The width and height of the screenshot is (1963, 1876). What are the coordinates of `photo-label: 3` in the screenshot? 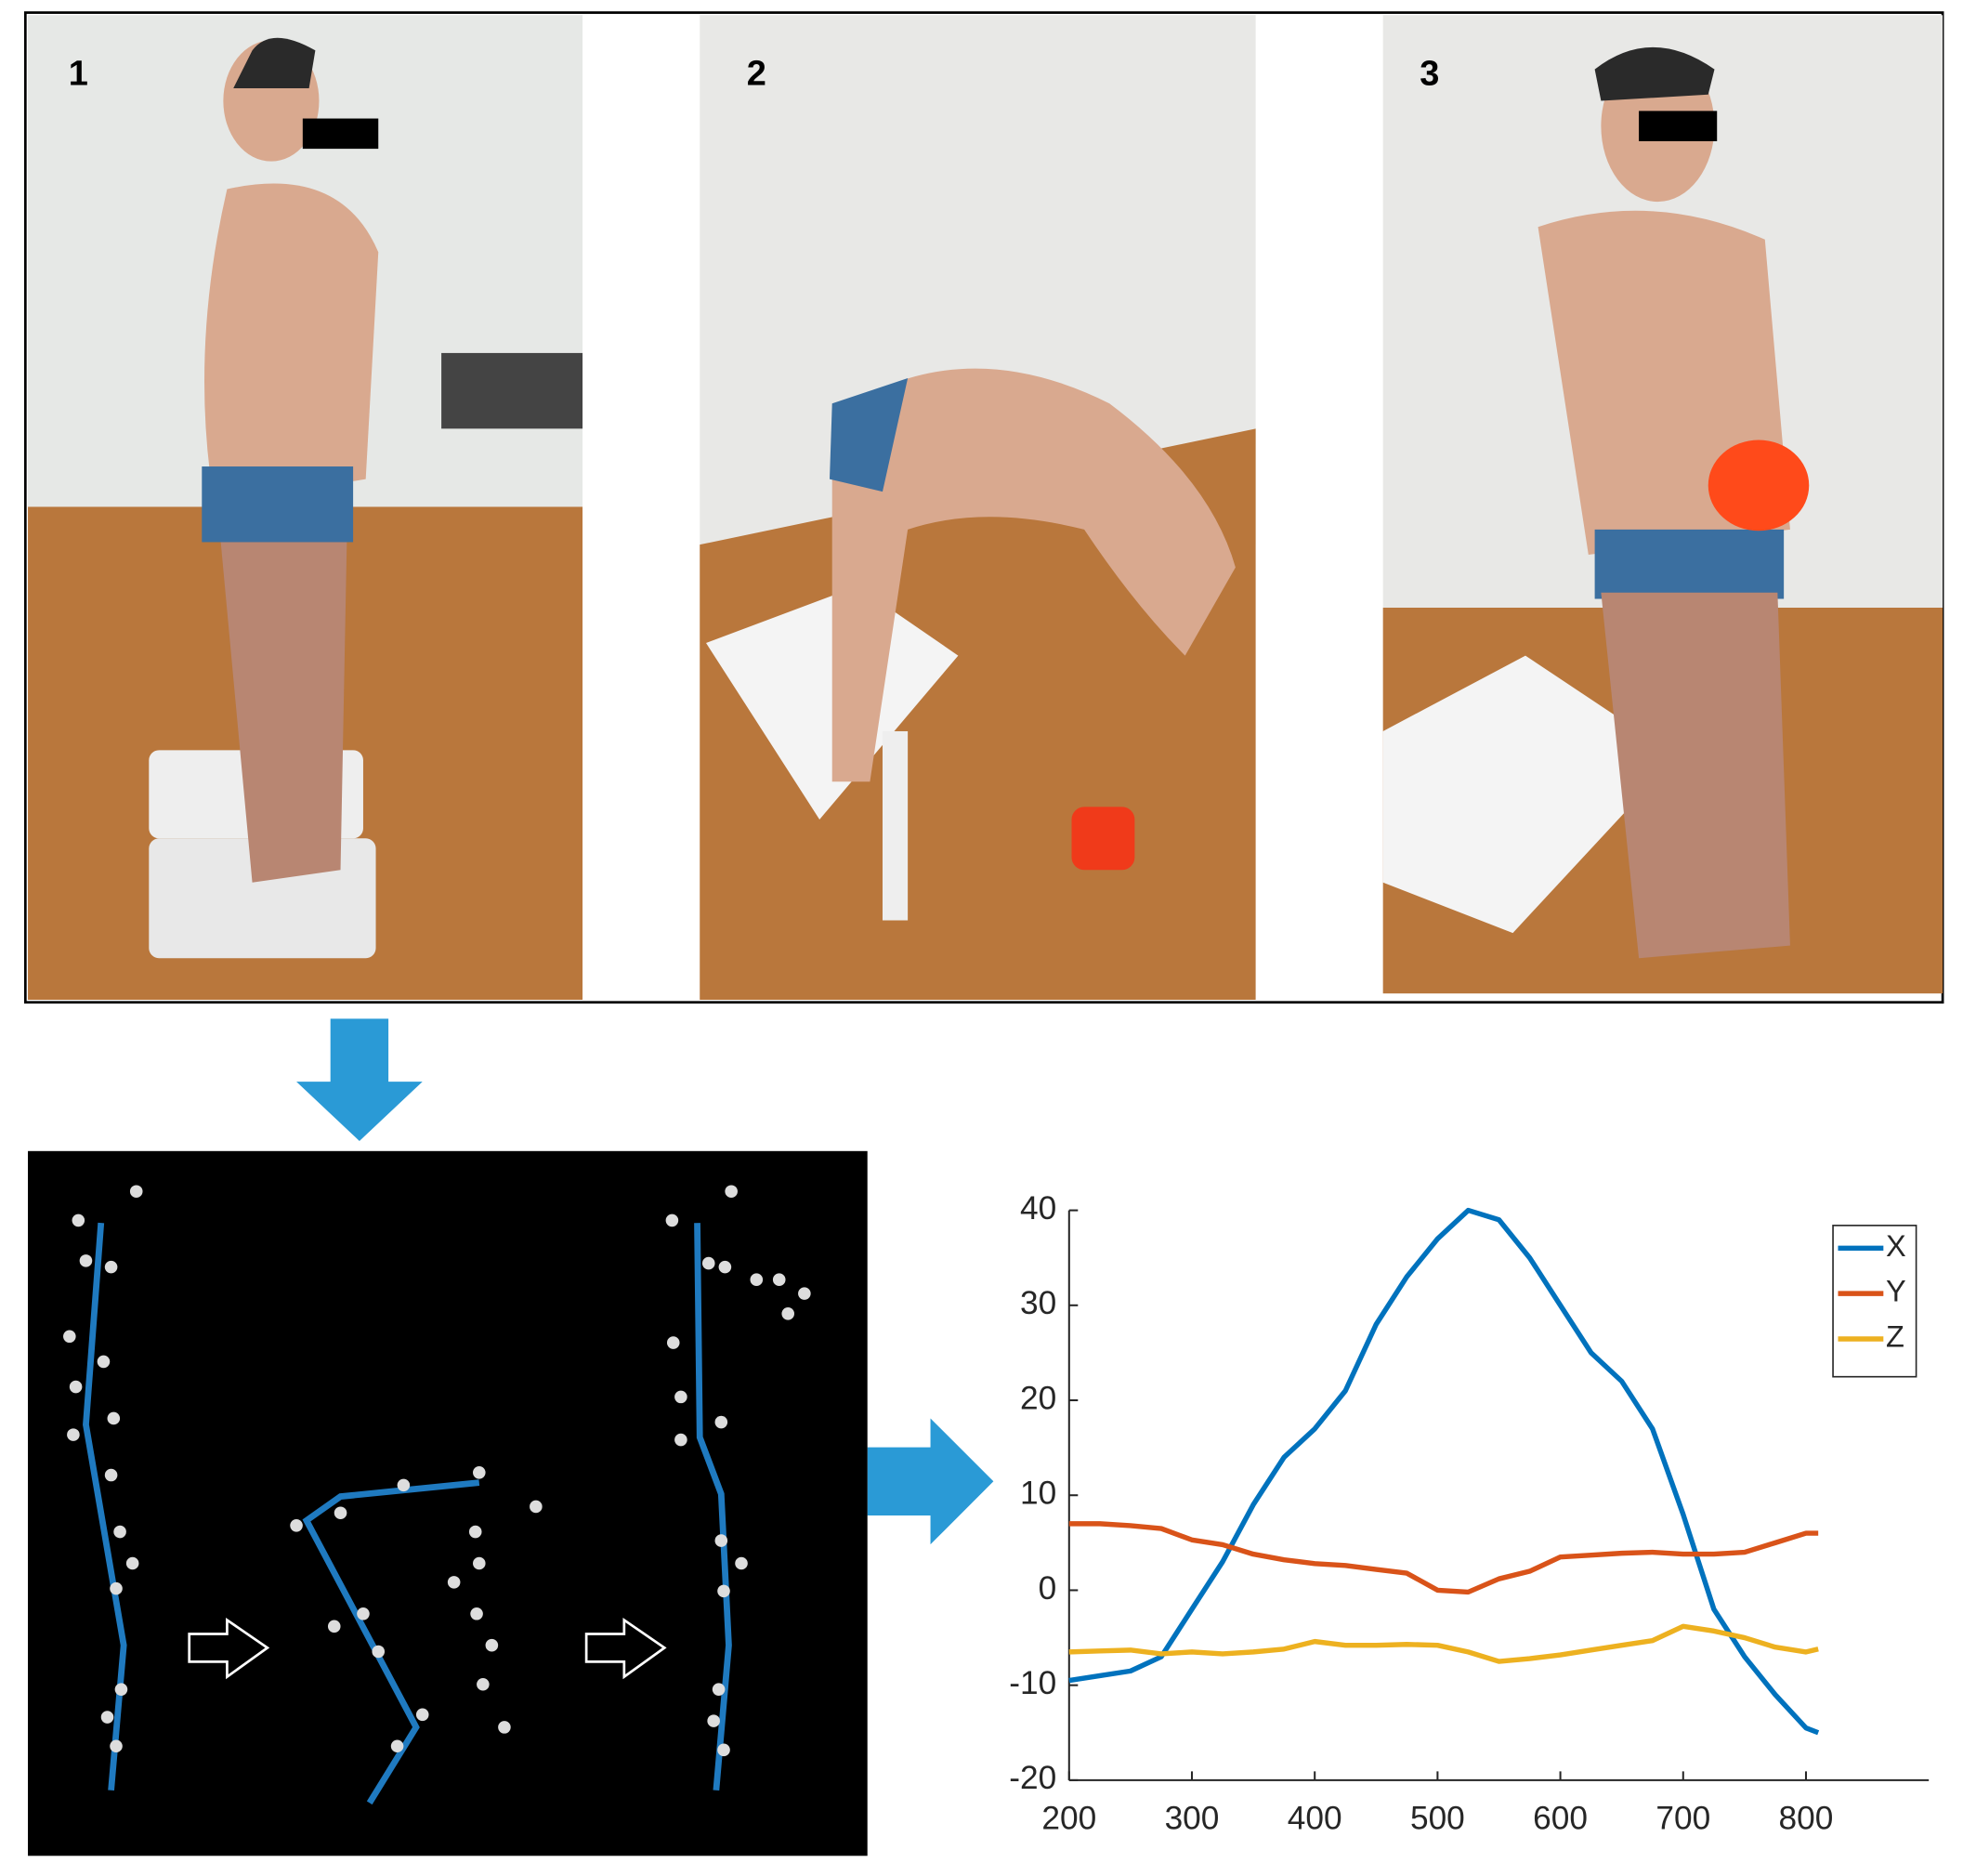 It's located at (1429, 73).